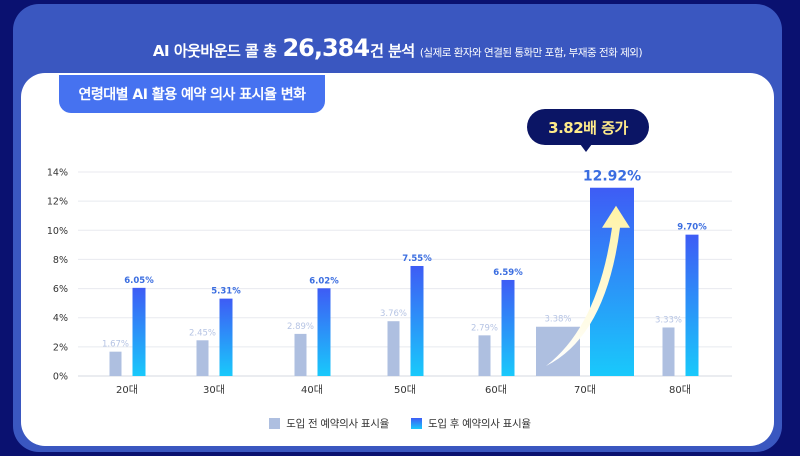  I want to click on y-tick-label: 14%, so click(57, 173).